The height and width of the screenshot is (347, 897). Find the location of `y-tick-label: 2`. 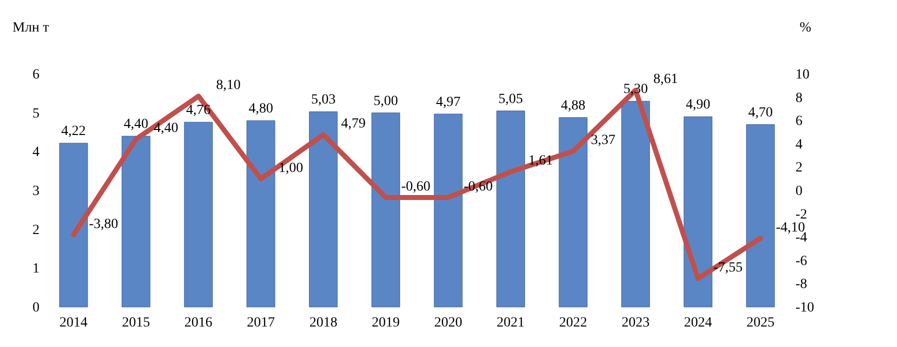

y-tick-label: 2 is located at coordinates (36, 230).